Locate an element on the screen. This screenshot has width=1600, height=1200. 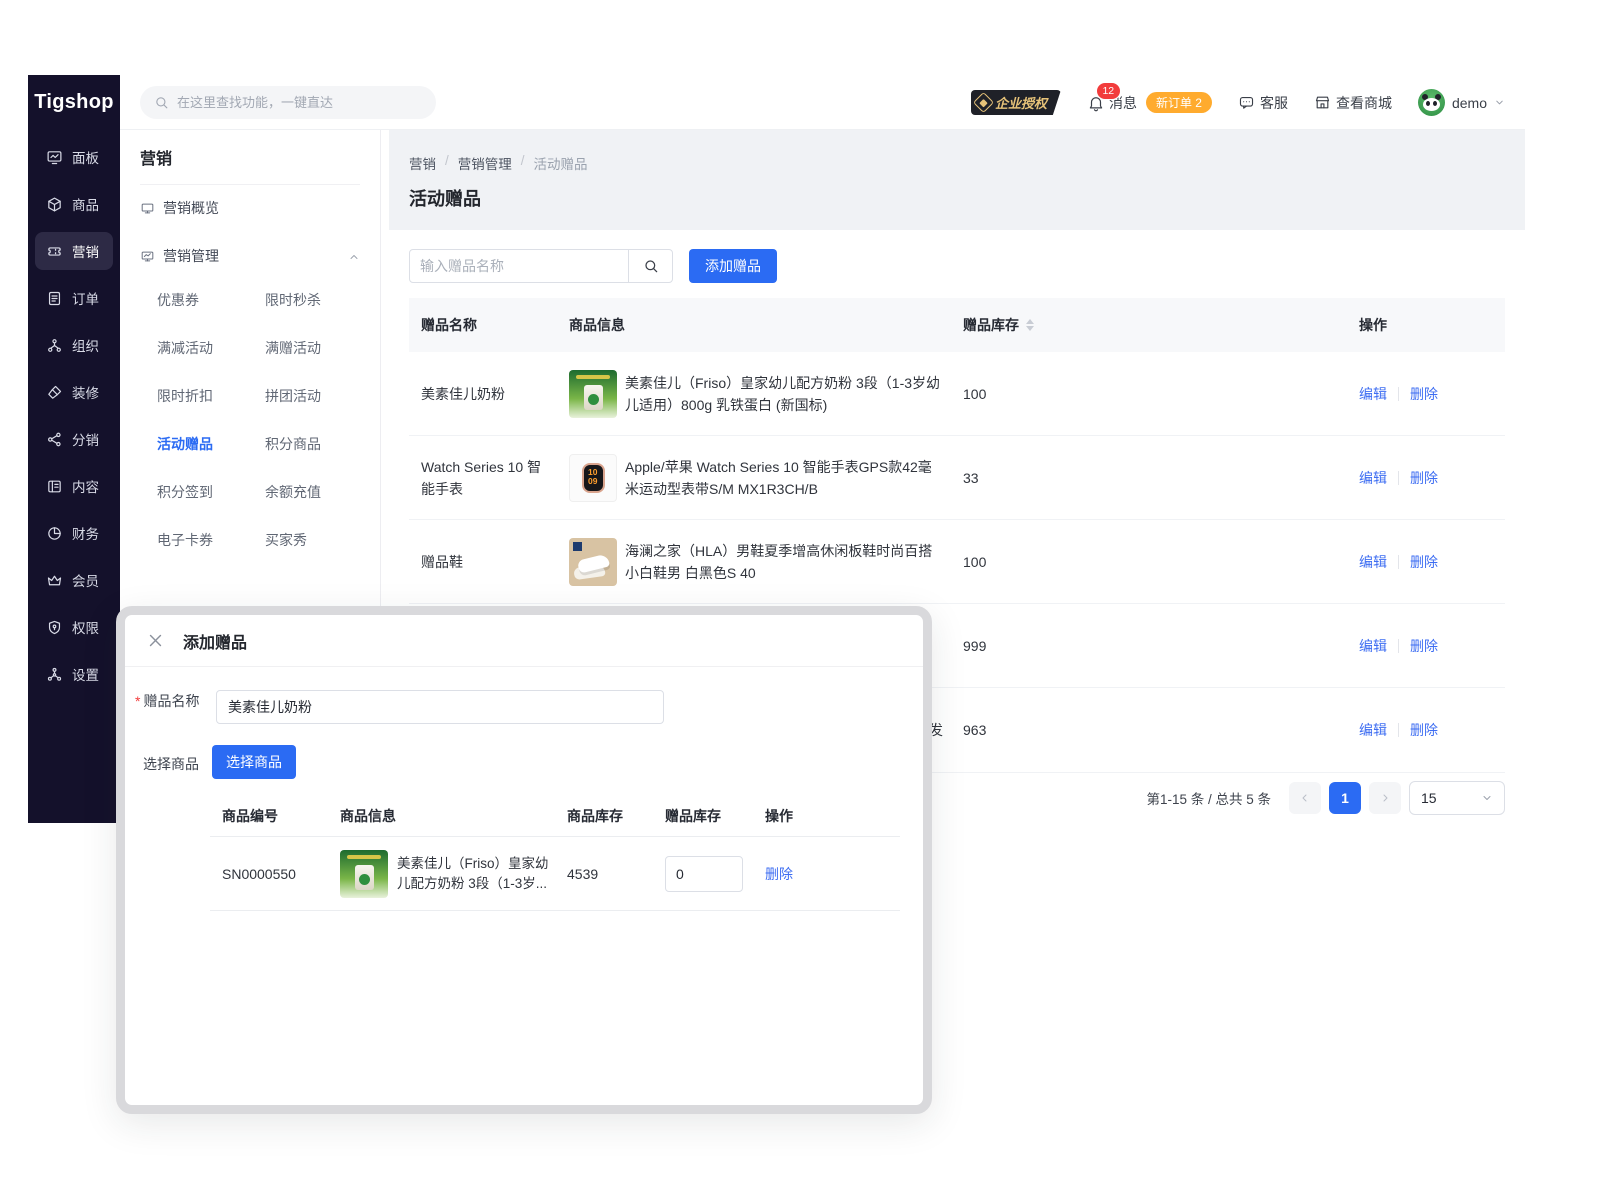
sidebar-item-label: 设置 is located at coordinates (85, 675).